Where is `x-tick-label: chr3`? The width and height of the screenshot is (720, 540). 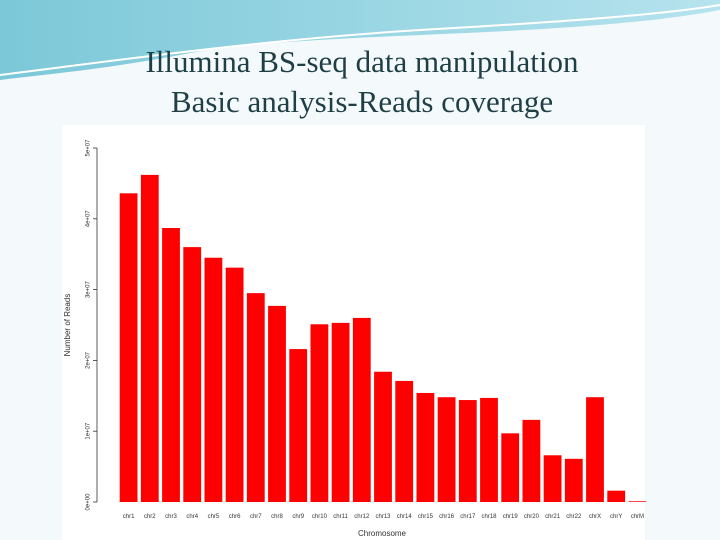 x-tick-label: chr3 is located at coordinates (171, 517).